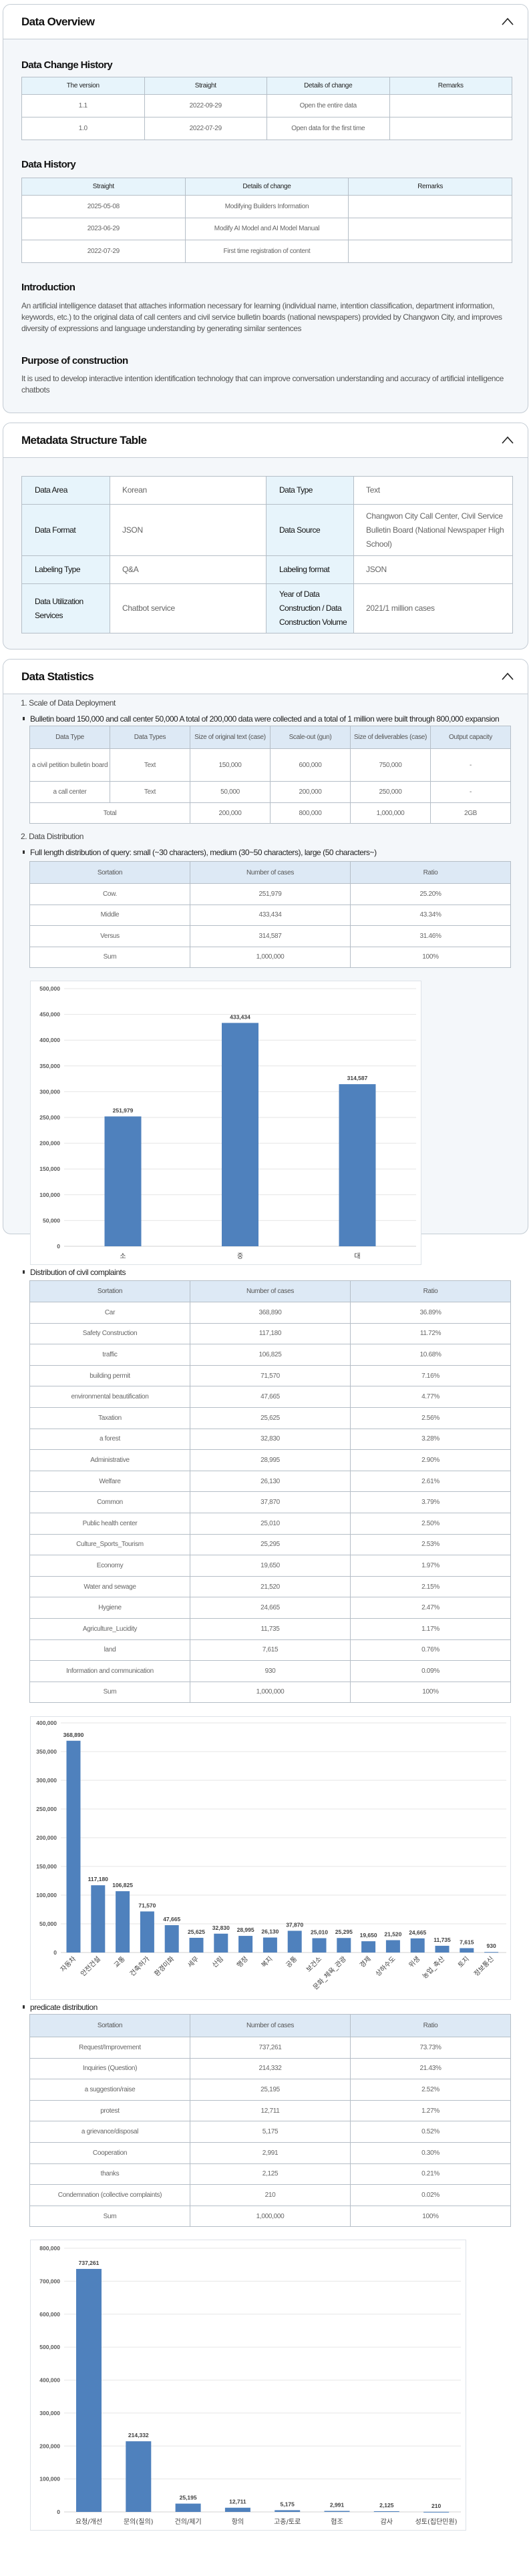 Image resolution: width=529 pixels, height=2576 pixels. What do you see at coordinates (110, 1375) in the screenshot?
I see `table-cell: building permit` at bounding box center [110, 1375].